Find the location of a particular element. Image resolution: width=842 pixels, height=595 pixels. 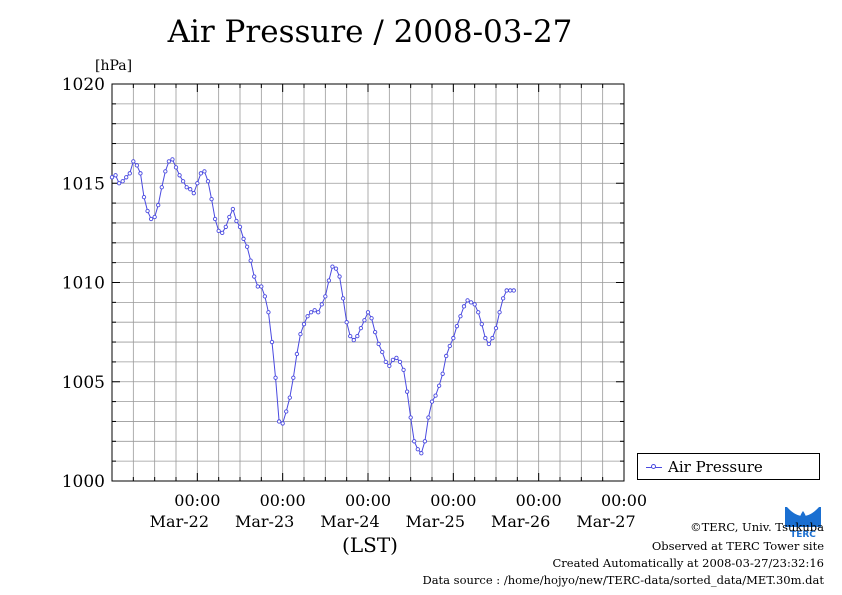

y-tick-label: 1005 is located at coordinates (83, 383).